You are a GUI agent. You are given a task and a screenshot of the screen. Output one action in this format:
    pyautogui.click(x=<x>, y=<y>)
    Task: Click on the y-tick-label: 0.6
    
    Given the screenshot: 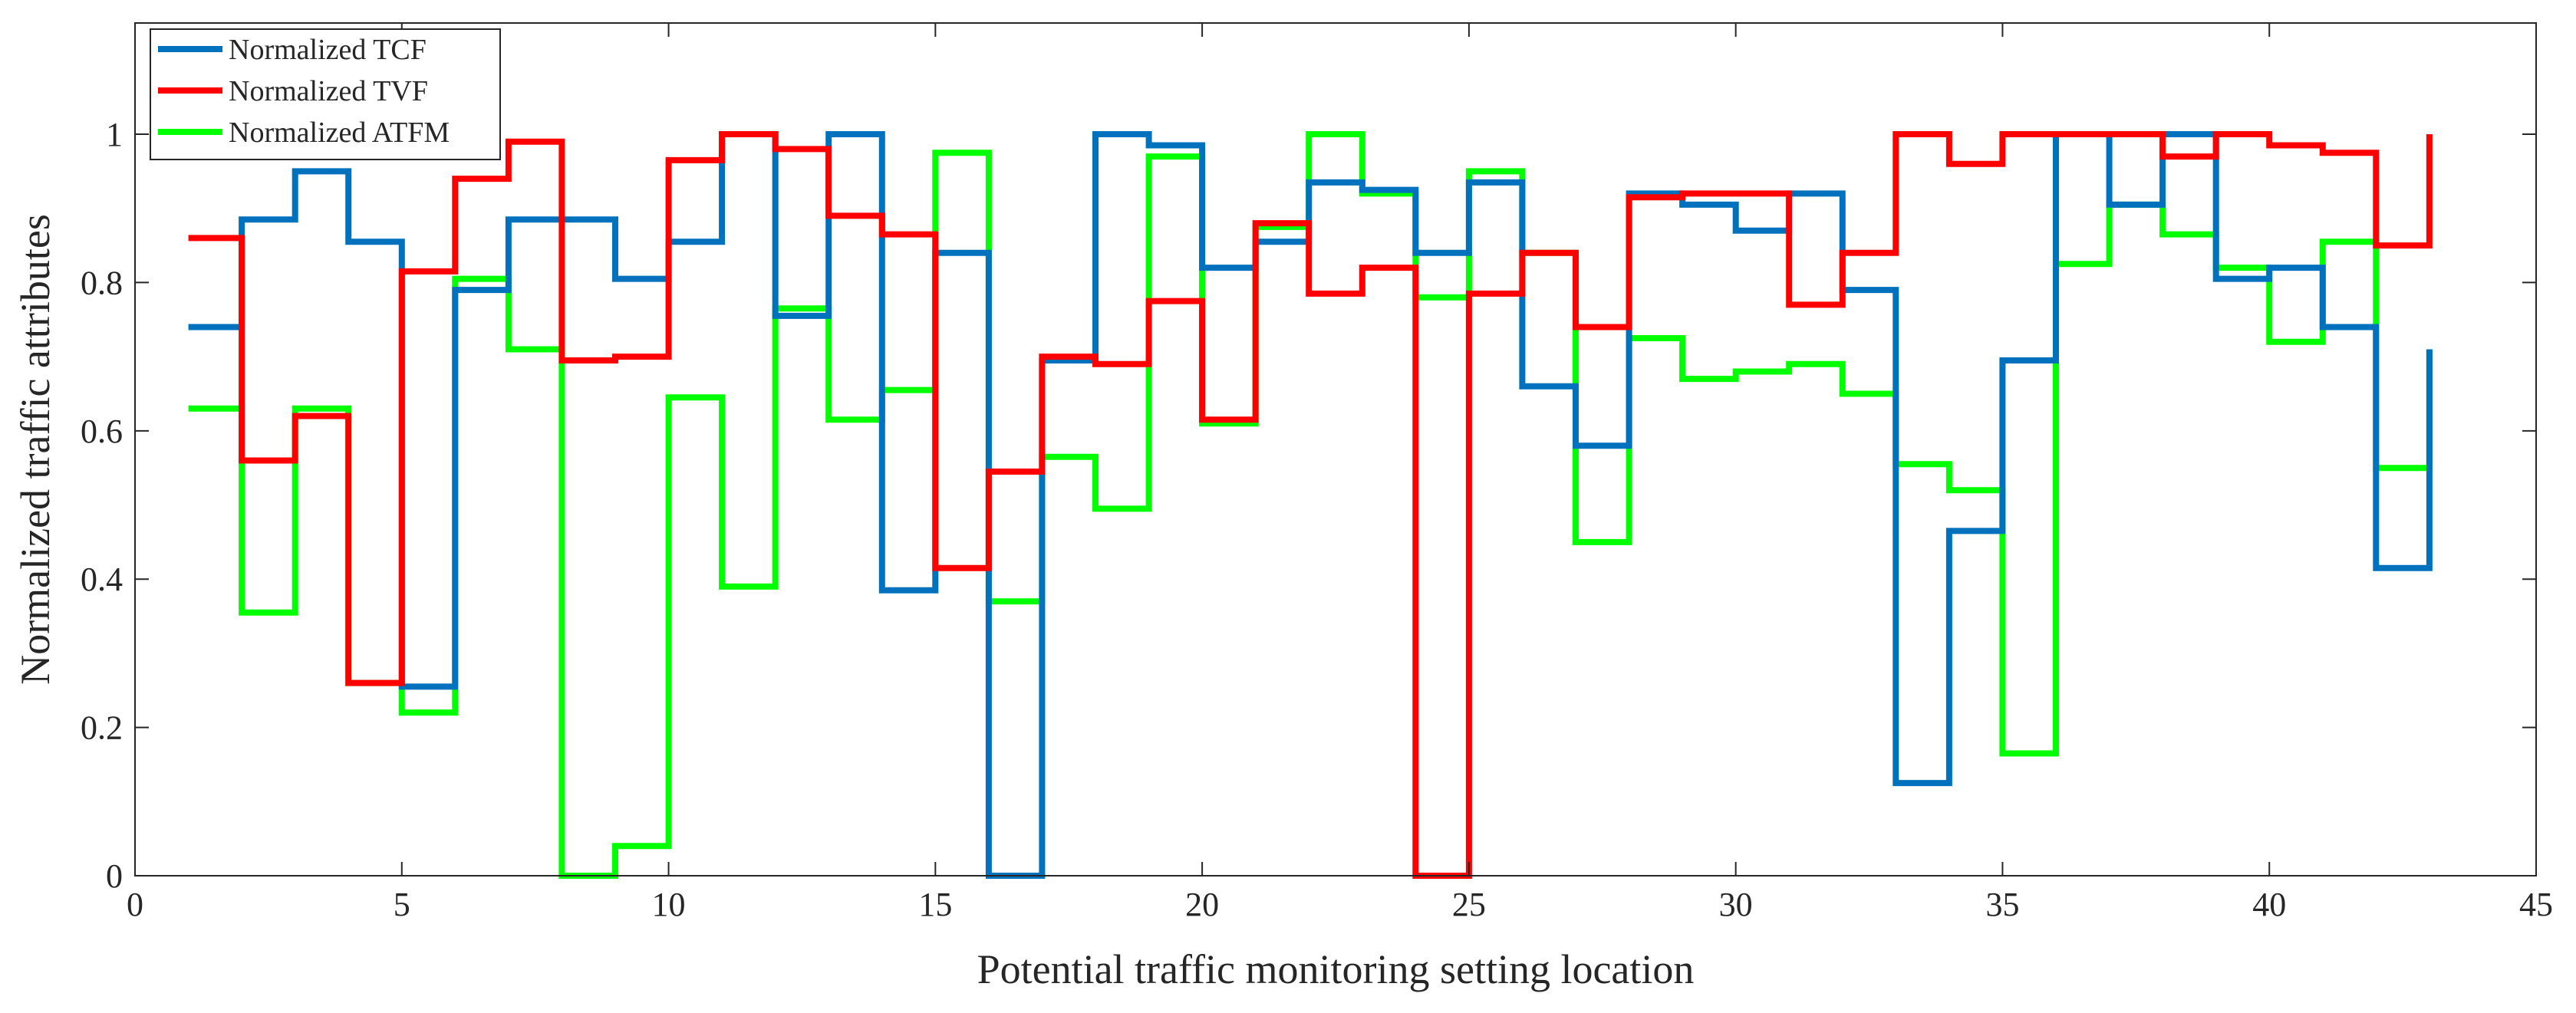 What is the action you would take?
    pyautogui.click(x=102, y=432)
    